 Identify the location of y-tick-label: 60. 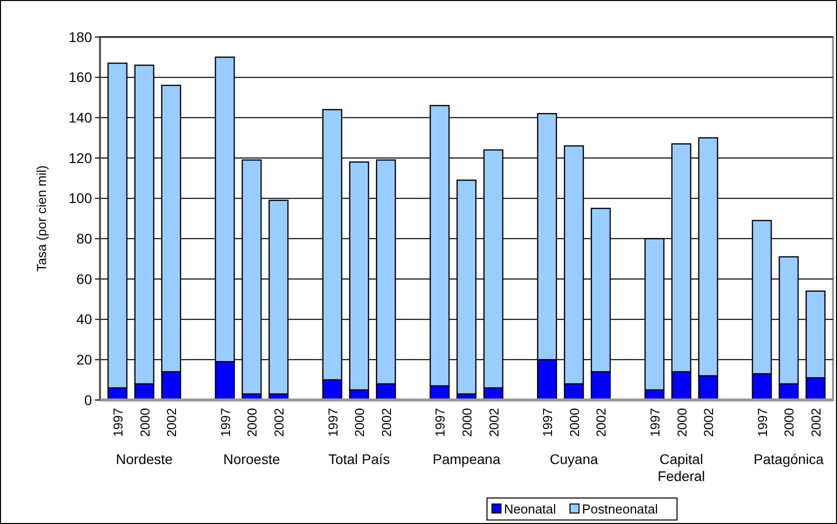
(84, 278).